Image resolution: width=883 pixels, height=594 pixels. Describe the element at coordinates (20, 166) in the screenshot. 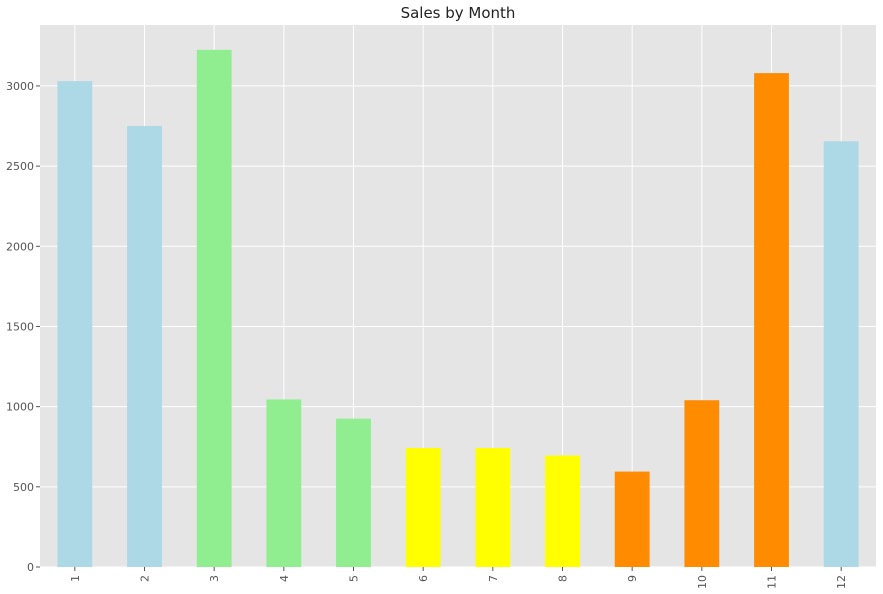

I see `y-tick-label-5: 2500` at that location.